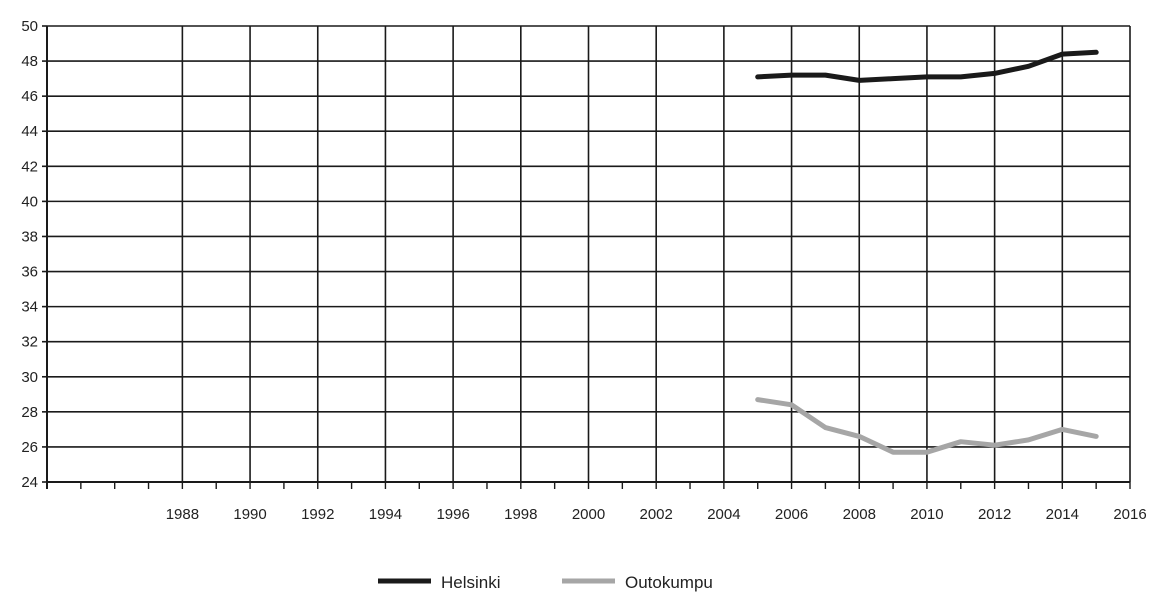 The height and width of the screenshot is (595, 1151). Describe the element at coordinates (29, 307) in the screenshot. I see `y-tick-label: 34` at that location.